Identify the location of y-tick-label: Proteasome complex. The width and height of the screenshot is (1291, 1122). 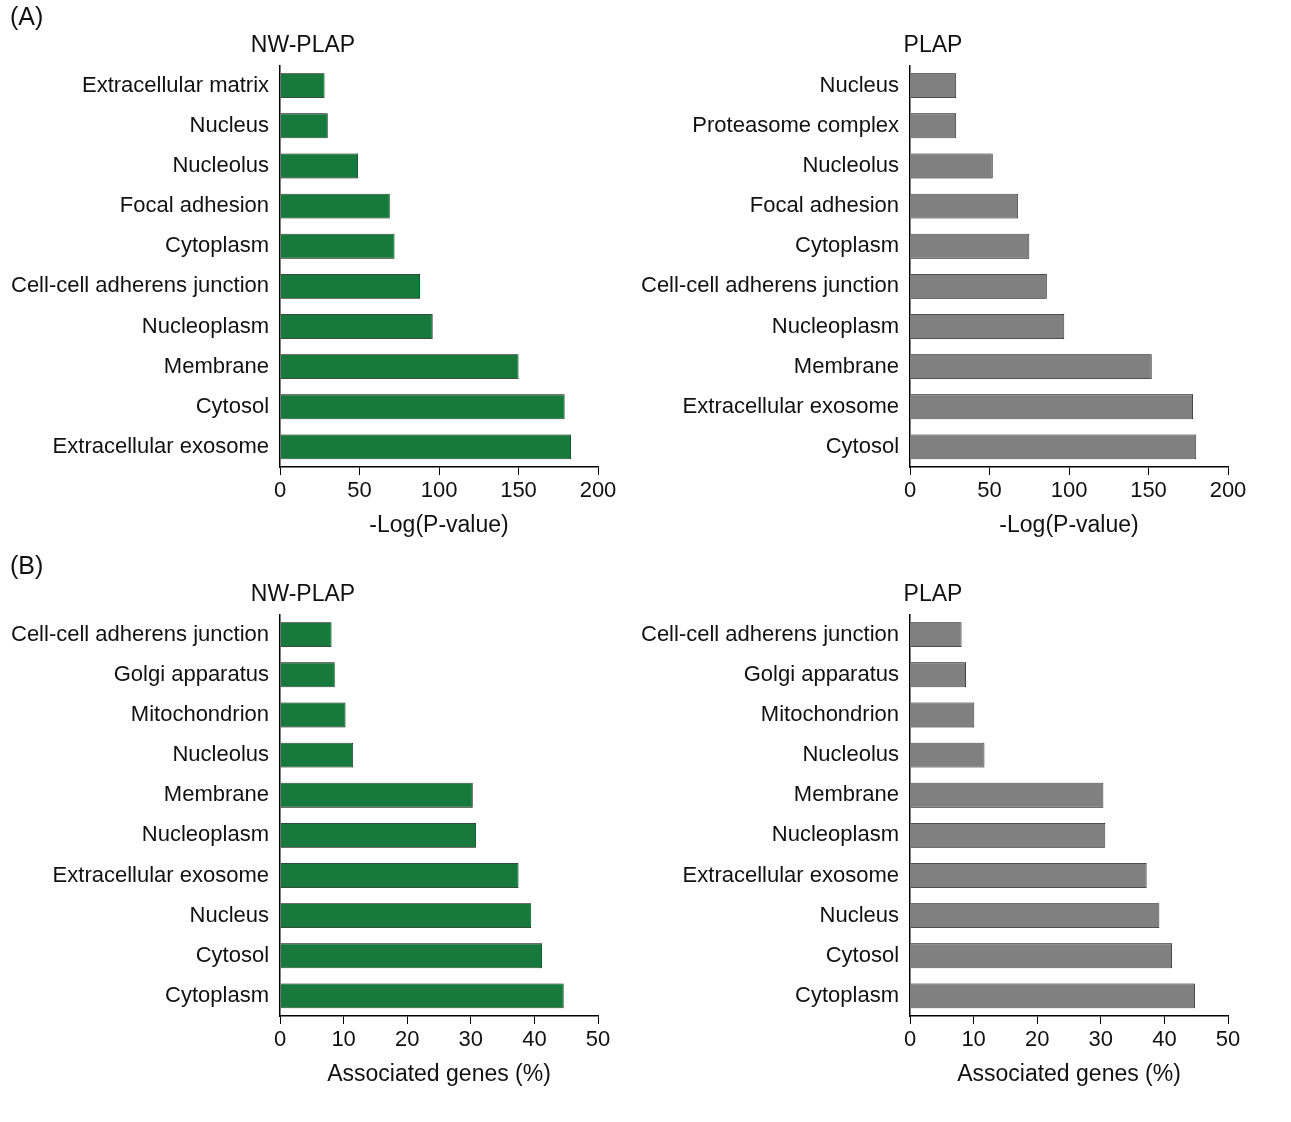
(796, 124).